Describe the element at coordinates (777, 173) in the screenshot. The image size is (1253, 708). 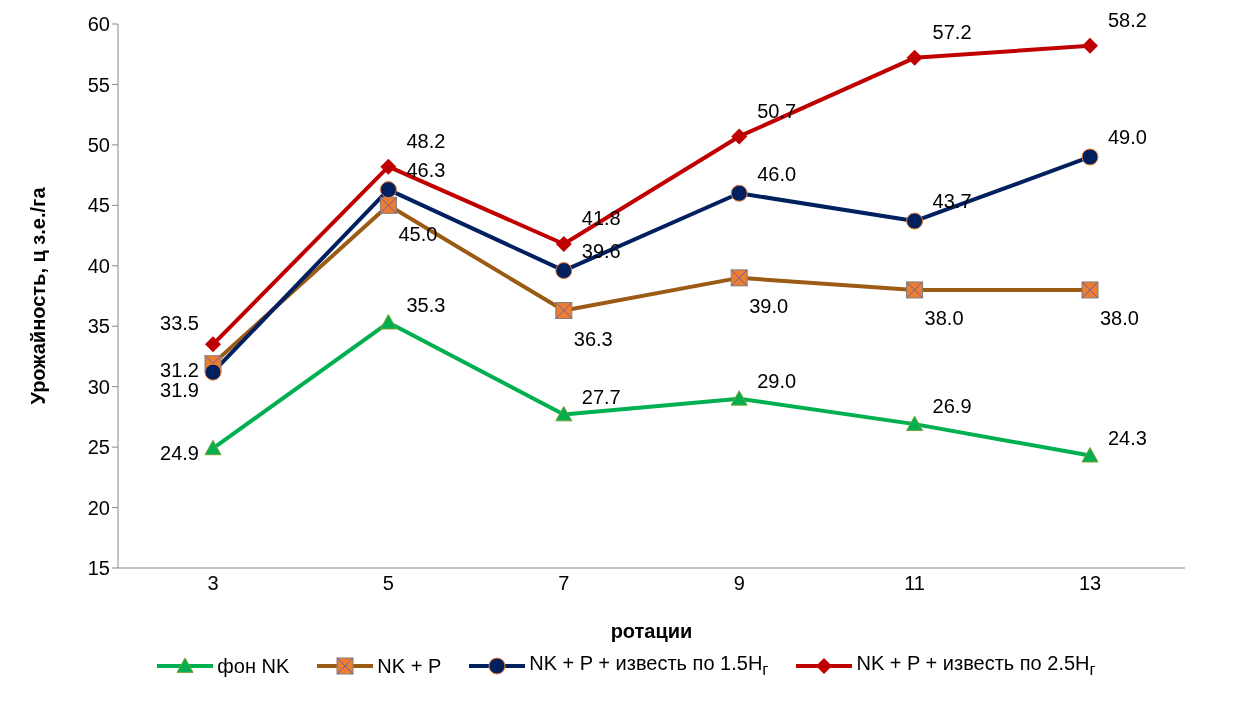
I see `data-label: 46.0` at that location.